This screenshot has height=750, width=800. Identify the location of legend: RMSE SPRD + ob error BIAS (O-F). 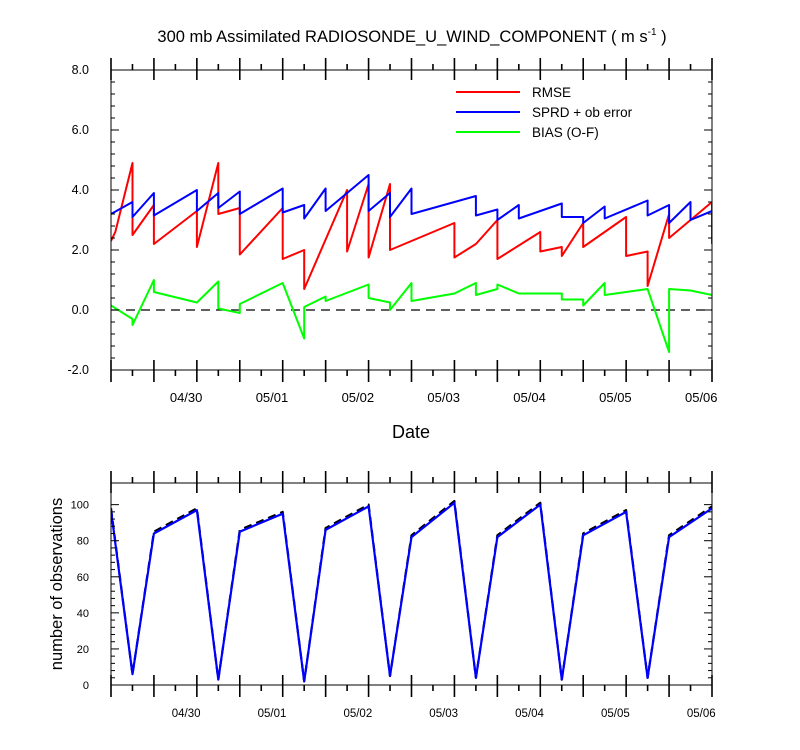
(544, 112).